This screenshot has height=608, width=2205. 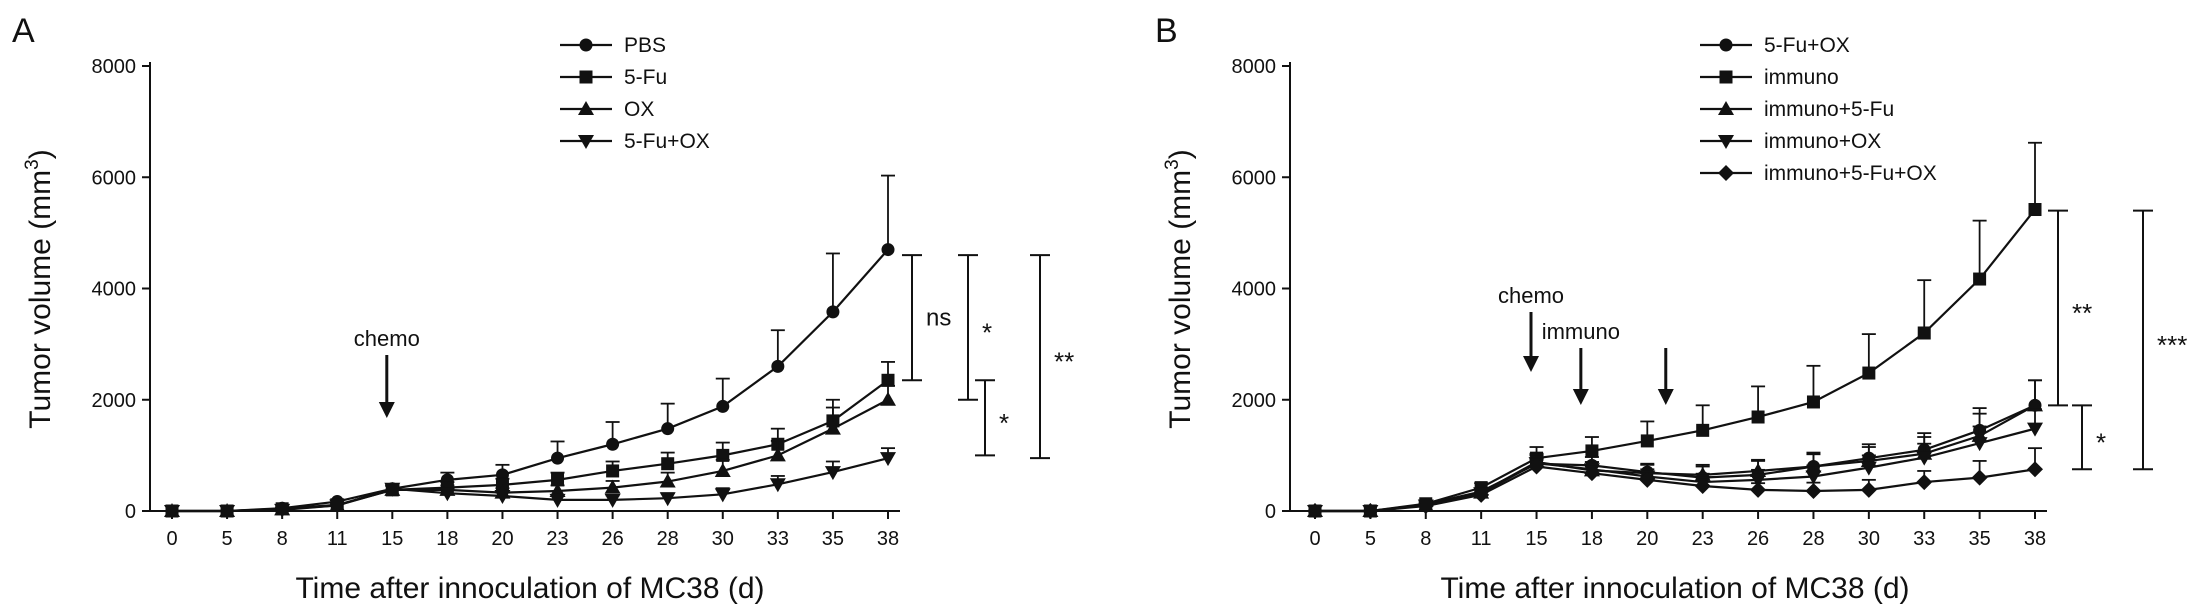 What do you see at coordinates (1675, 483) in the screenshot?
I see `series-immuno-5-fu-ox` at bounding box center [1675, 483].